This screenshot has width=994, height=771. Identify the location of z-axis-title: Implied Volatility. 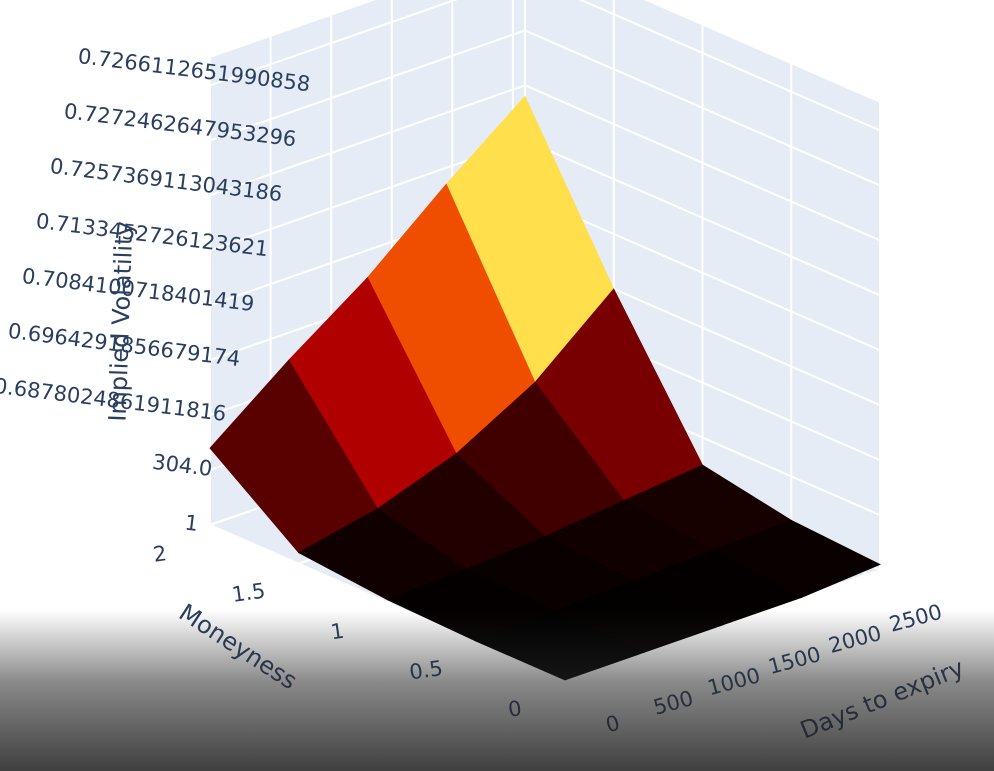
(121, 321).